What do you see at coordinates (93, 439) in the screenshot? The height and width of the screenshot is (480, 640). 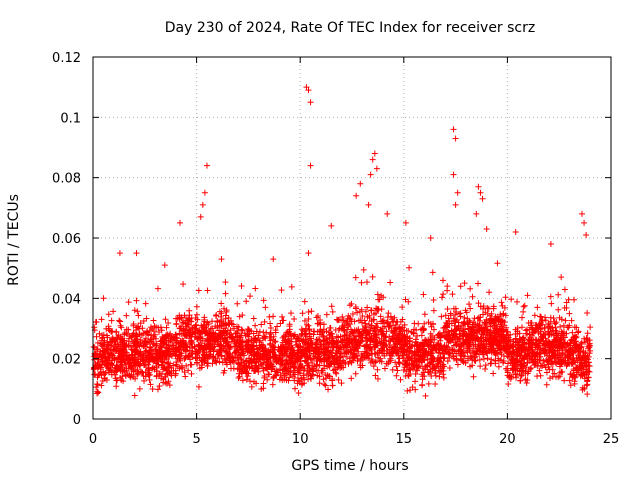 I see `x-tick-label: 0` at bounding box center [93, 439].